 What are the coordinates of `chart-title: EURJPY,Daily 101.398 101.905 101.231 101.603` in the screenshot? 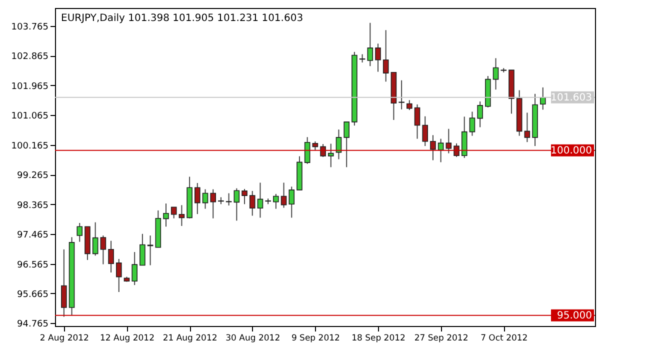 It's located at (182, 18).